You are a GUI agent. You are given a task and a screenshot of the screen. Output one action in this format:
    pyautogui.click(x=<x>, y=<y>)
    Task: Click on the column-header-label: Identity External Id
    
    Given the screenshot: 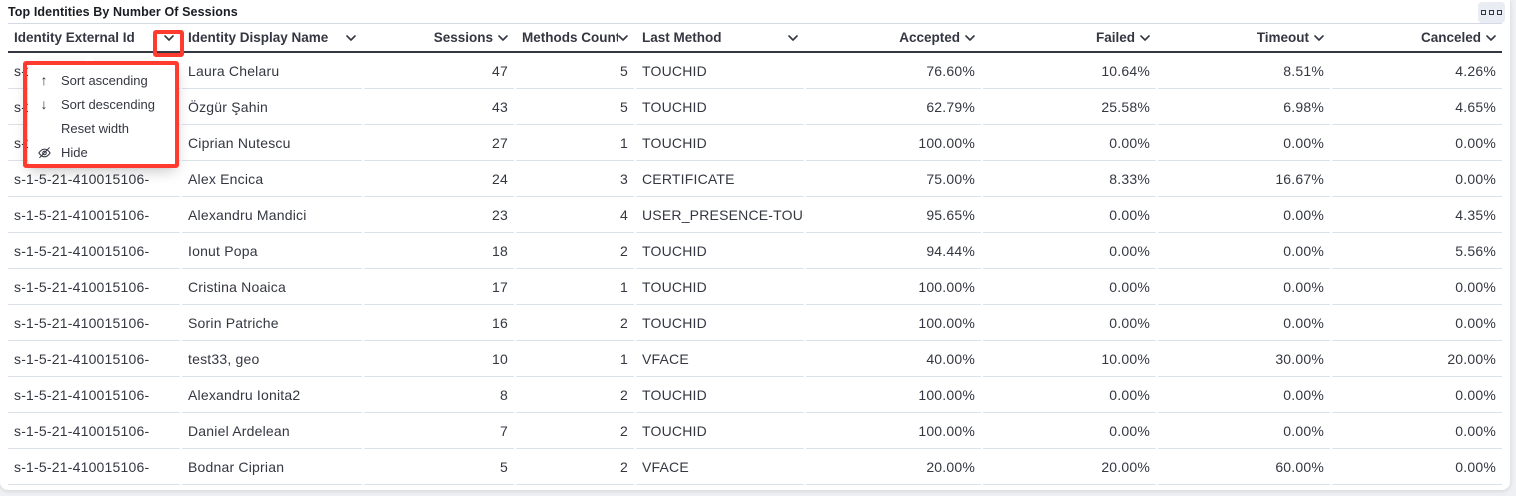 What is the action you would take?
    pyautogui.click(x=74, y=37)
    